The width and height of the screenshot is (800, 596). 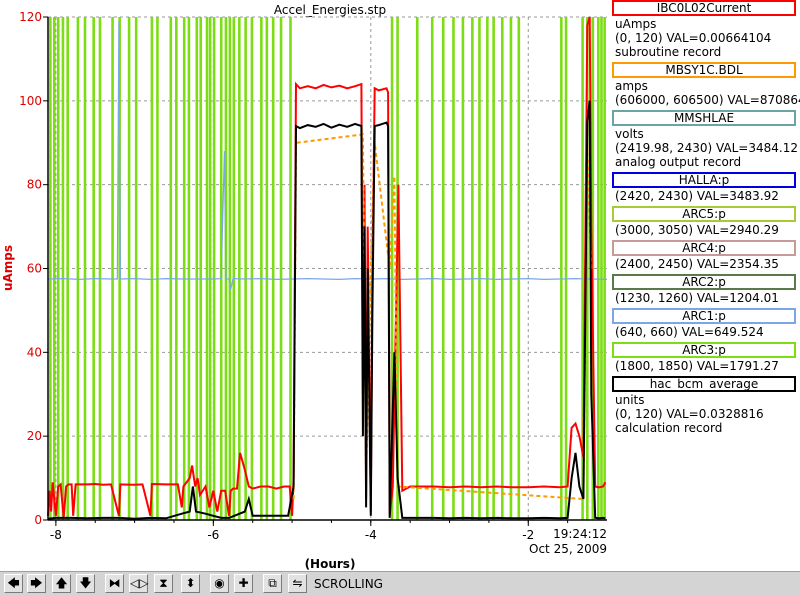 What do you see at coordinates (707, 100) in the screenshot?
I see `legend-info-line: (606000, 606500) VAL=870864` at bounding box center [707, 100].